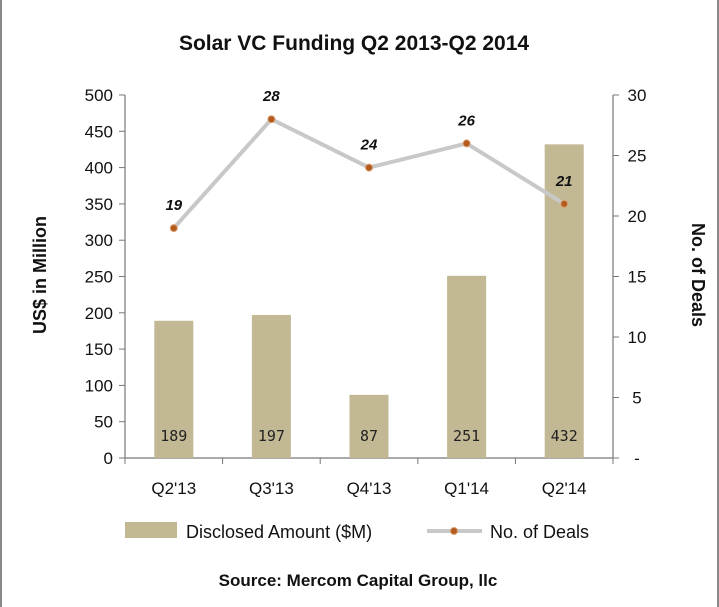 The height and width of the screenshot is (607, 719). What do you see at coordinates (173, 436) in the screenshot?
I see `bar-value-label: 189` at bounding box center [173, 436].